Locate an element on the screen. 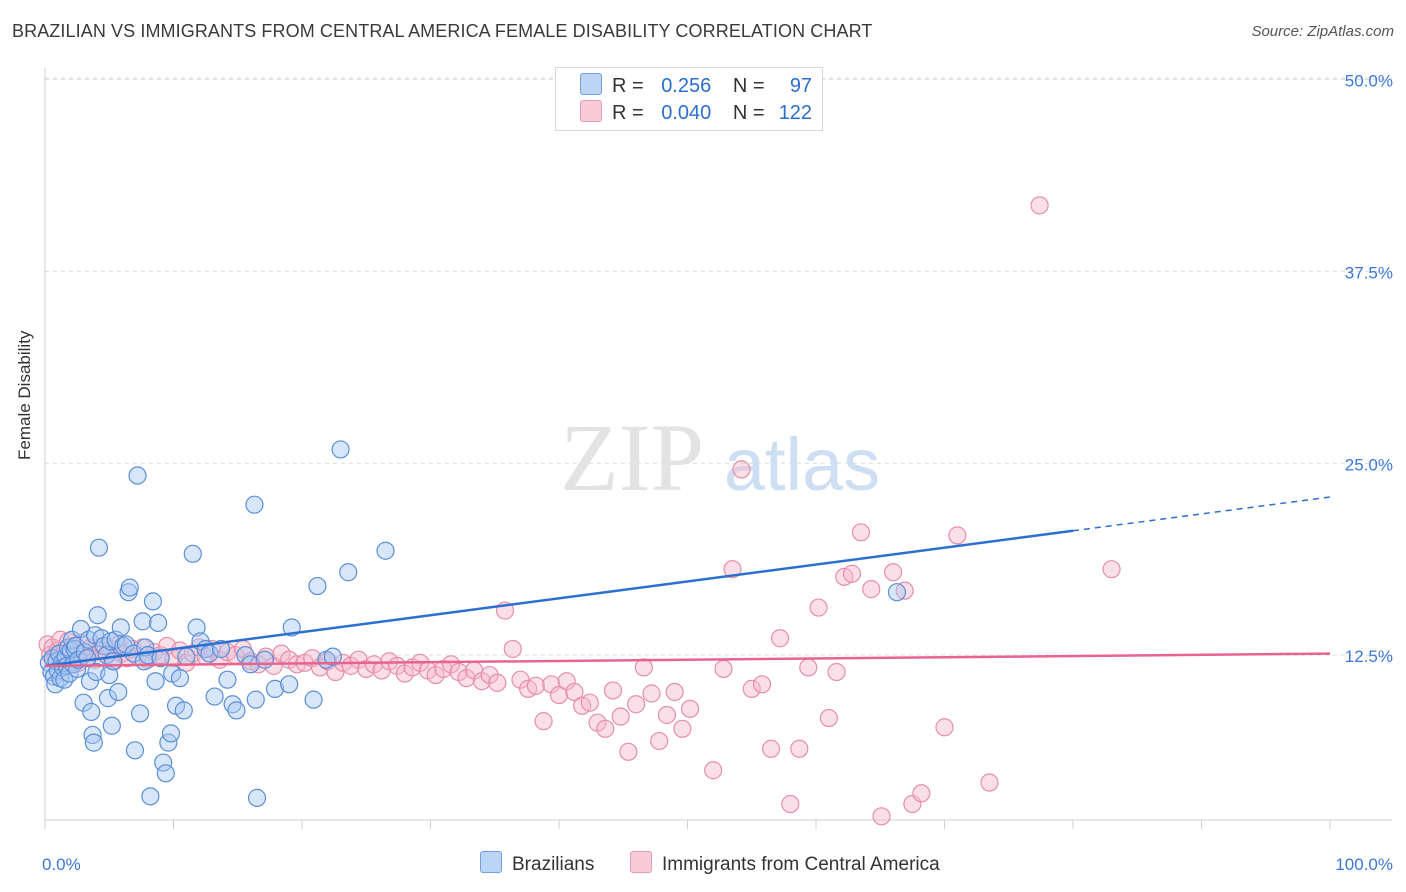 The height and width of the screenshot is (892, 1406). y-tick-label: 12.5% is located at coordinates (1369, 656).